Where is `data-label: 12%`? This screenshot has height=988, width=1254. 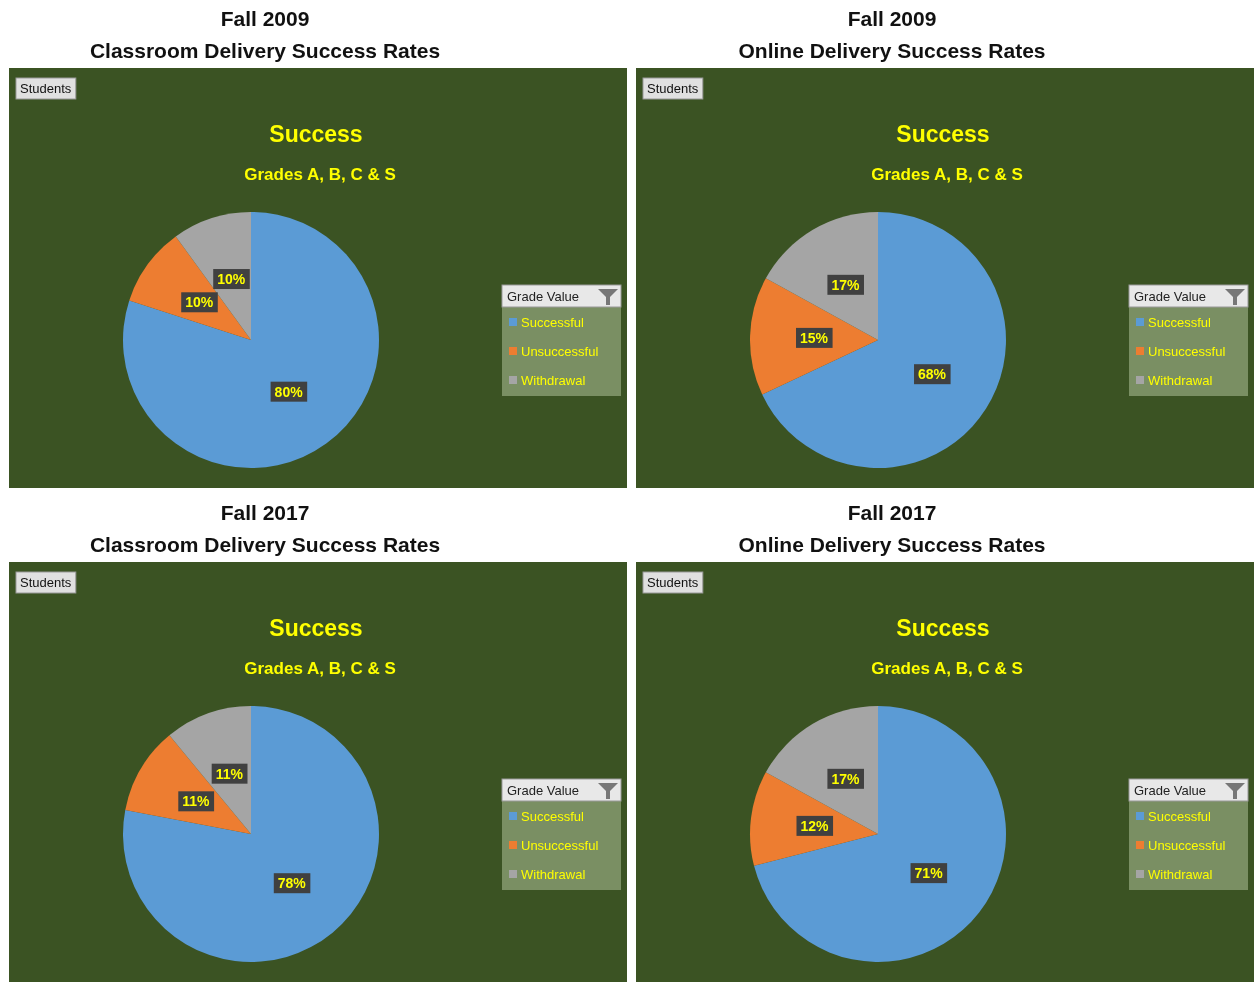
data-label: 12% is located at coordinates (815, 825).